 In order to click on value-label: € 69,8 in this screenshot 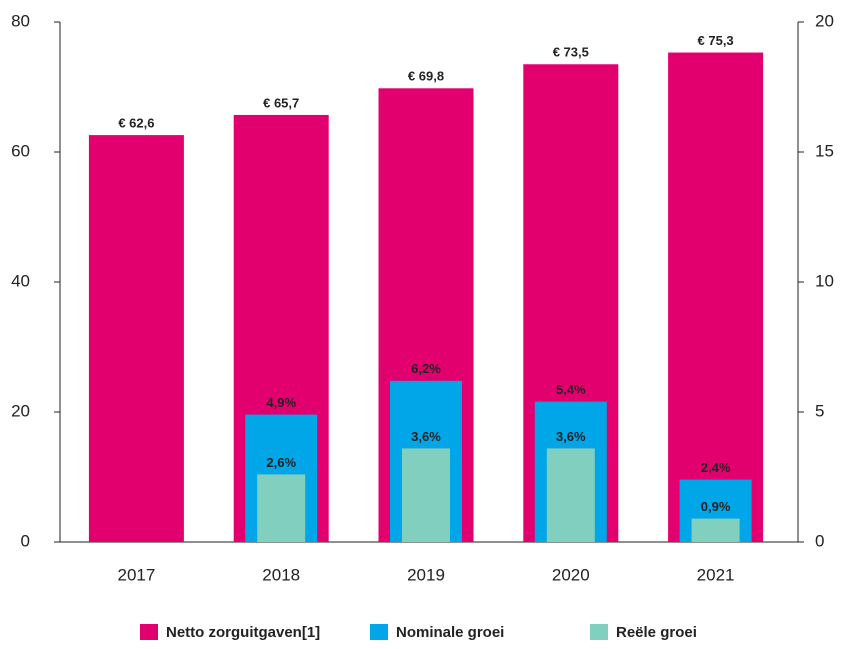, I will do `click(426, 76)`.